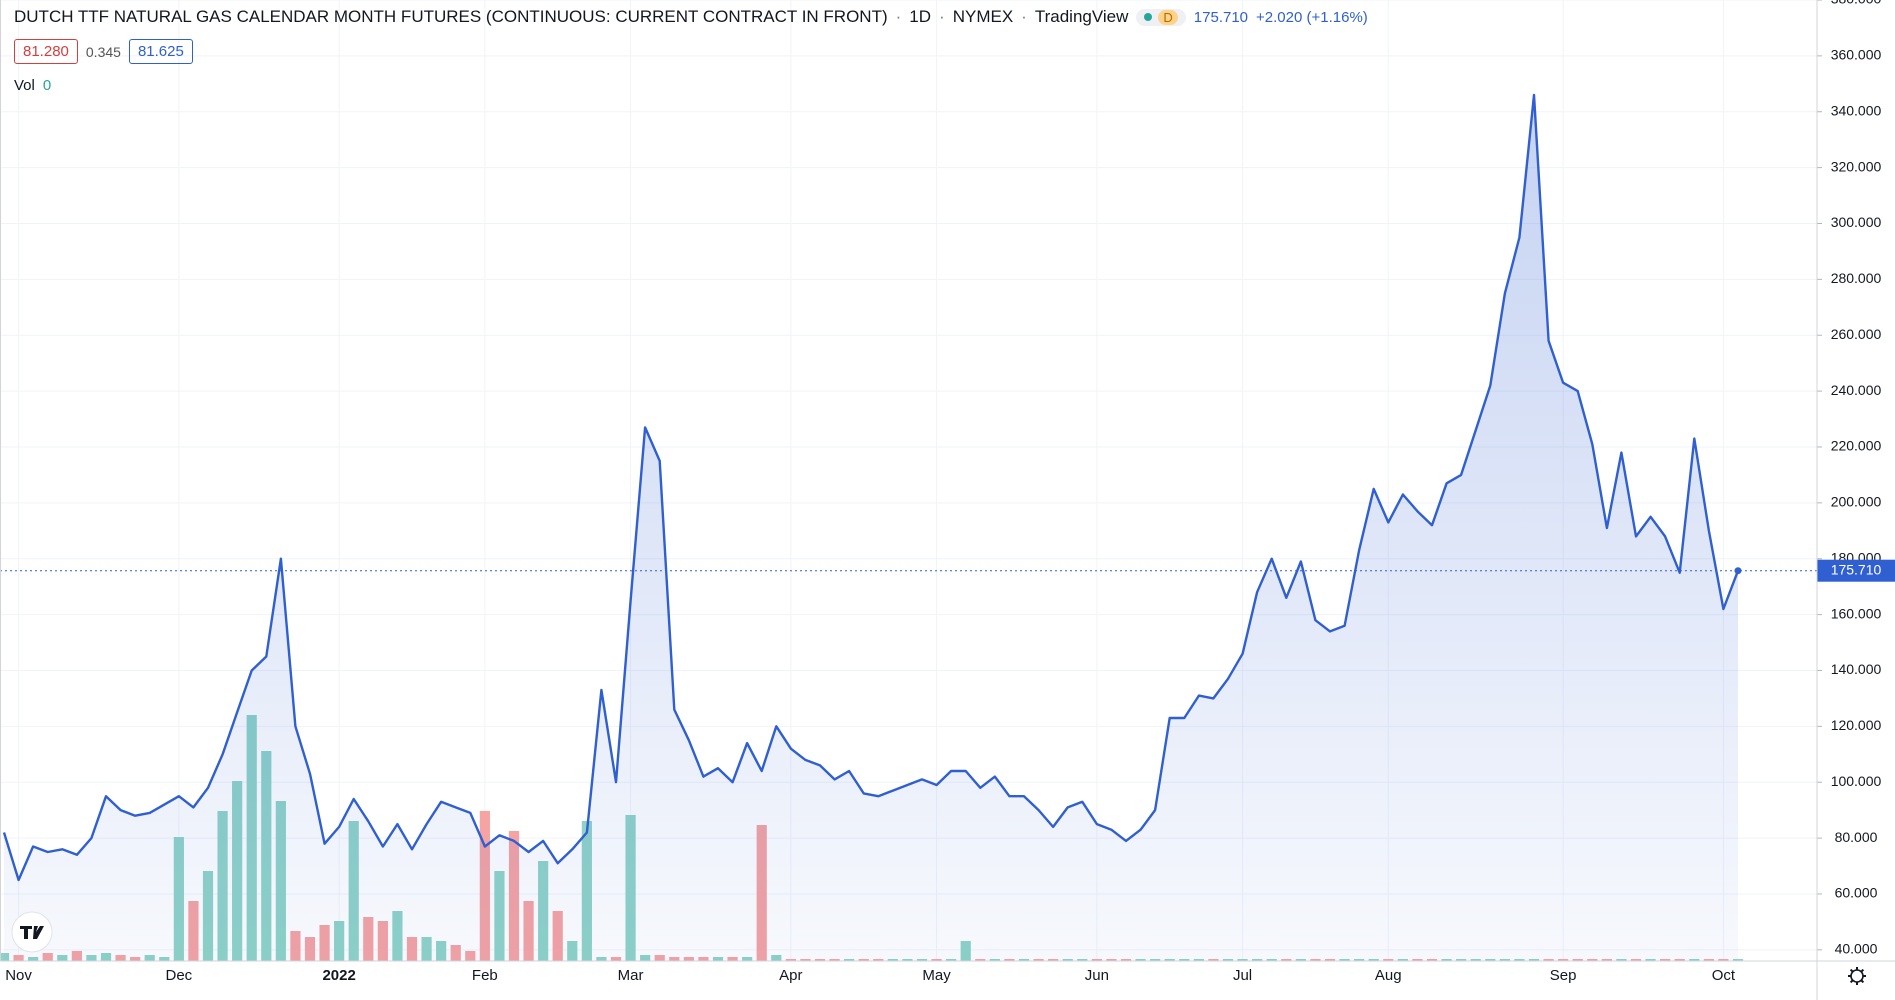  I want to click on change: +2.020 (+1.16%), so click(1312, 17).